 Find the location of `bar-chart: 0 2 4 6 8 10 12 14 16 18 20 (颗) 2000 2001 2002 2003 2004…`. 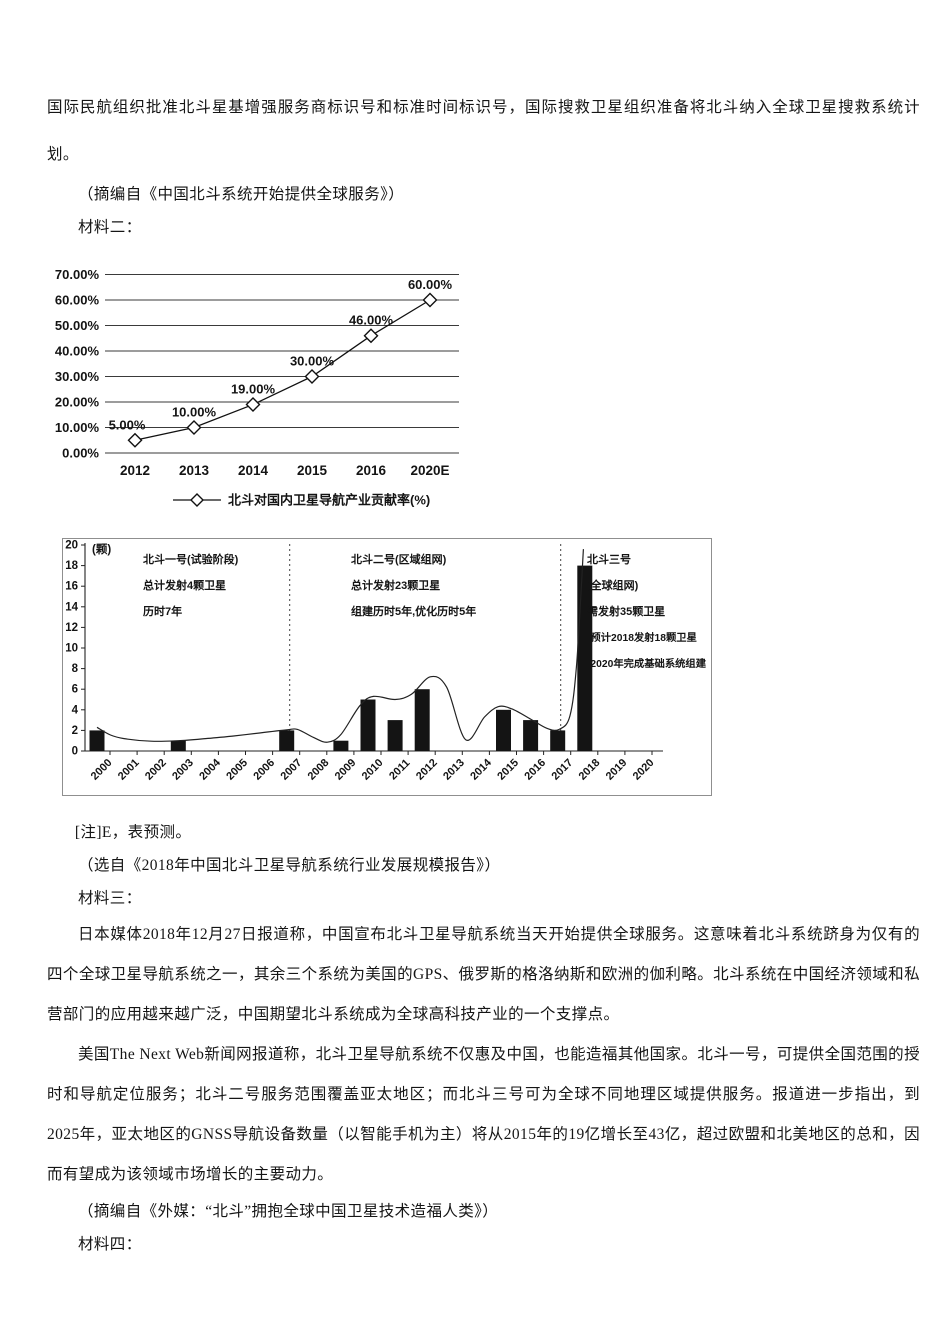

bar-chart: 0 2 4 6 8 10 12 14 16 18 20 (颗) 2000 2001 2002 2003 2004… is located at coordinates (387, 667).